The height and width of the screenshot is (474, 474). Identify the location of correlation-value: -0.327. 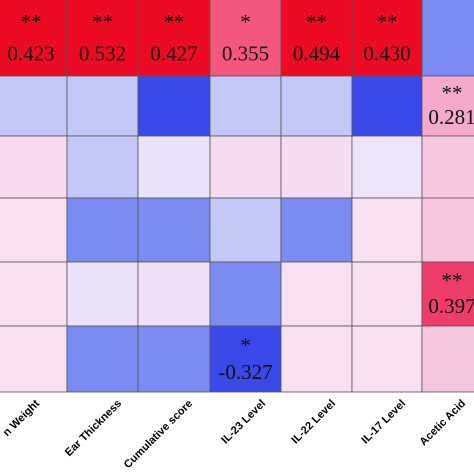
(245, 372).